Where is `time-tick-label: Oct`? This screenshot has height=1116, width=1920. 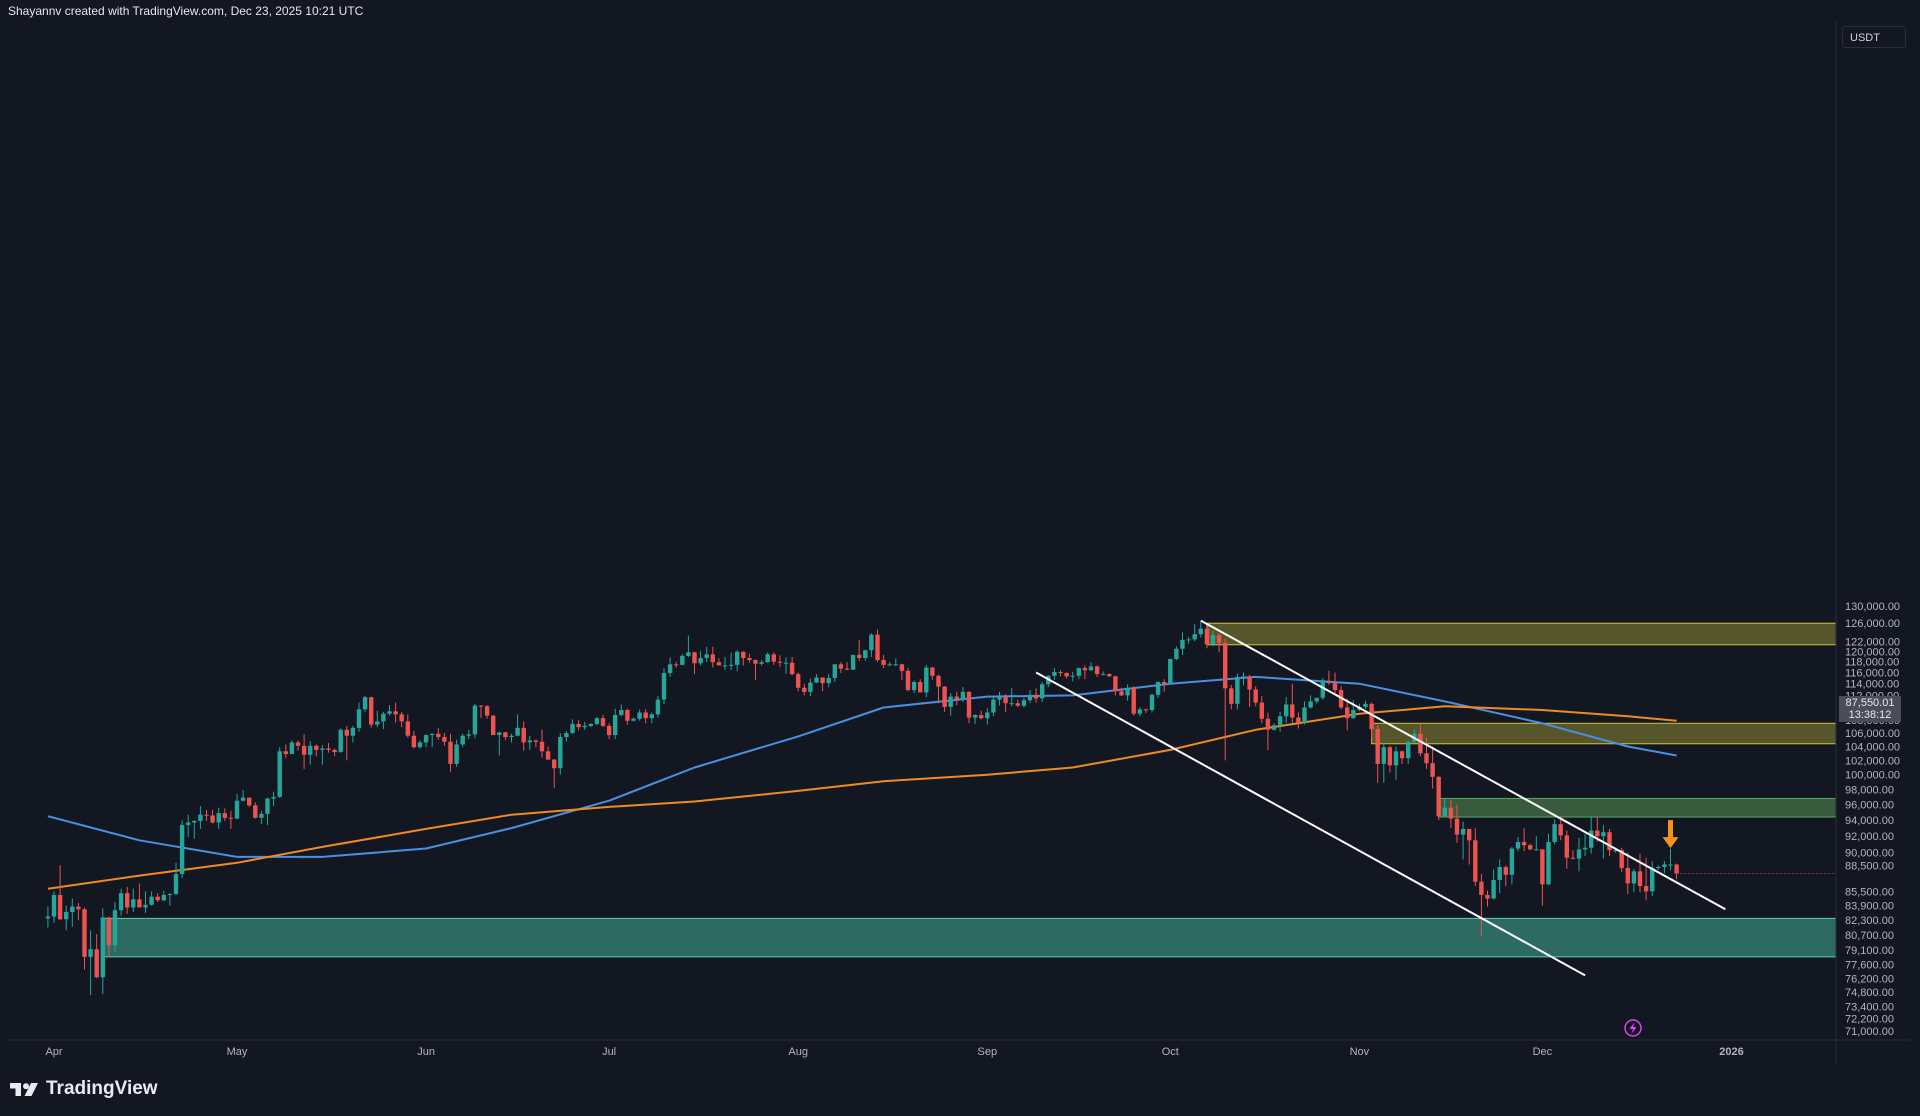
time-tick-label: Oct is located at coordinates (1170, 1052).